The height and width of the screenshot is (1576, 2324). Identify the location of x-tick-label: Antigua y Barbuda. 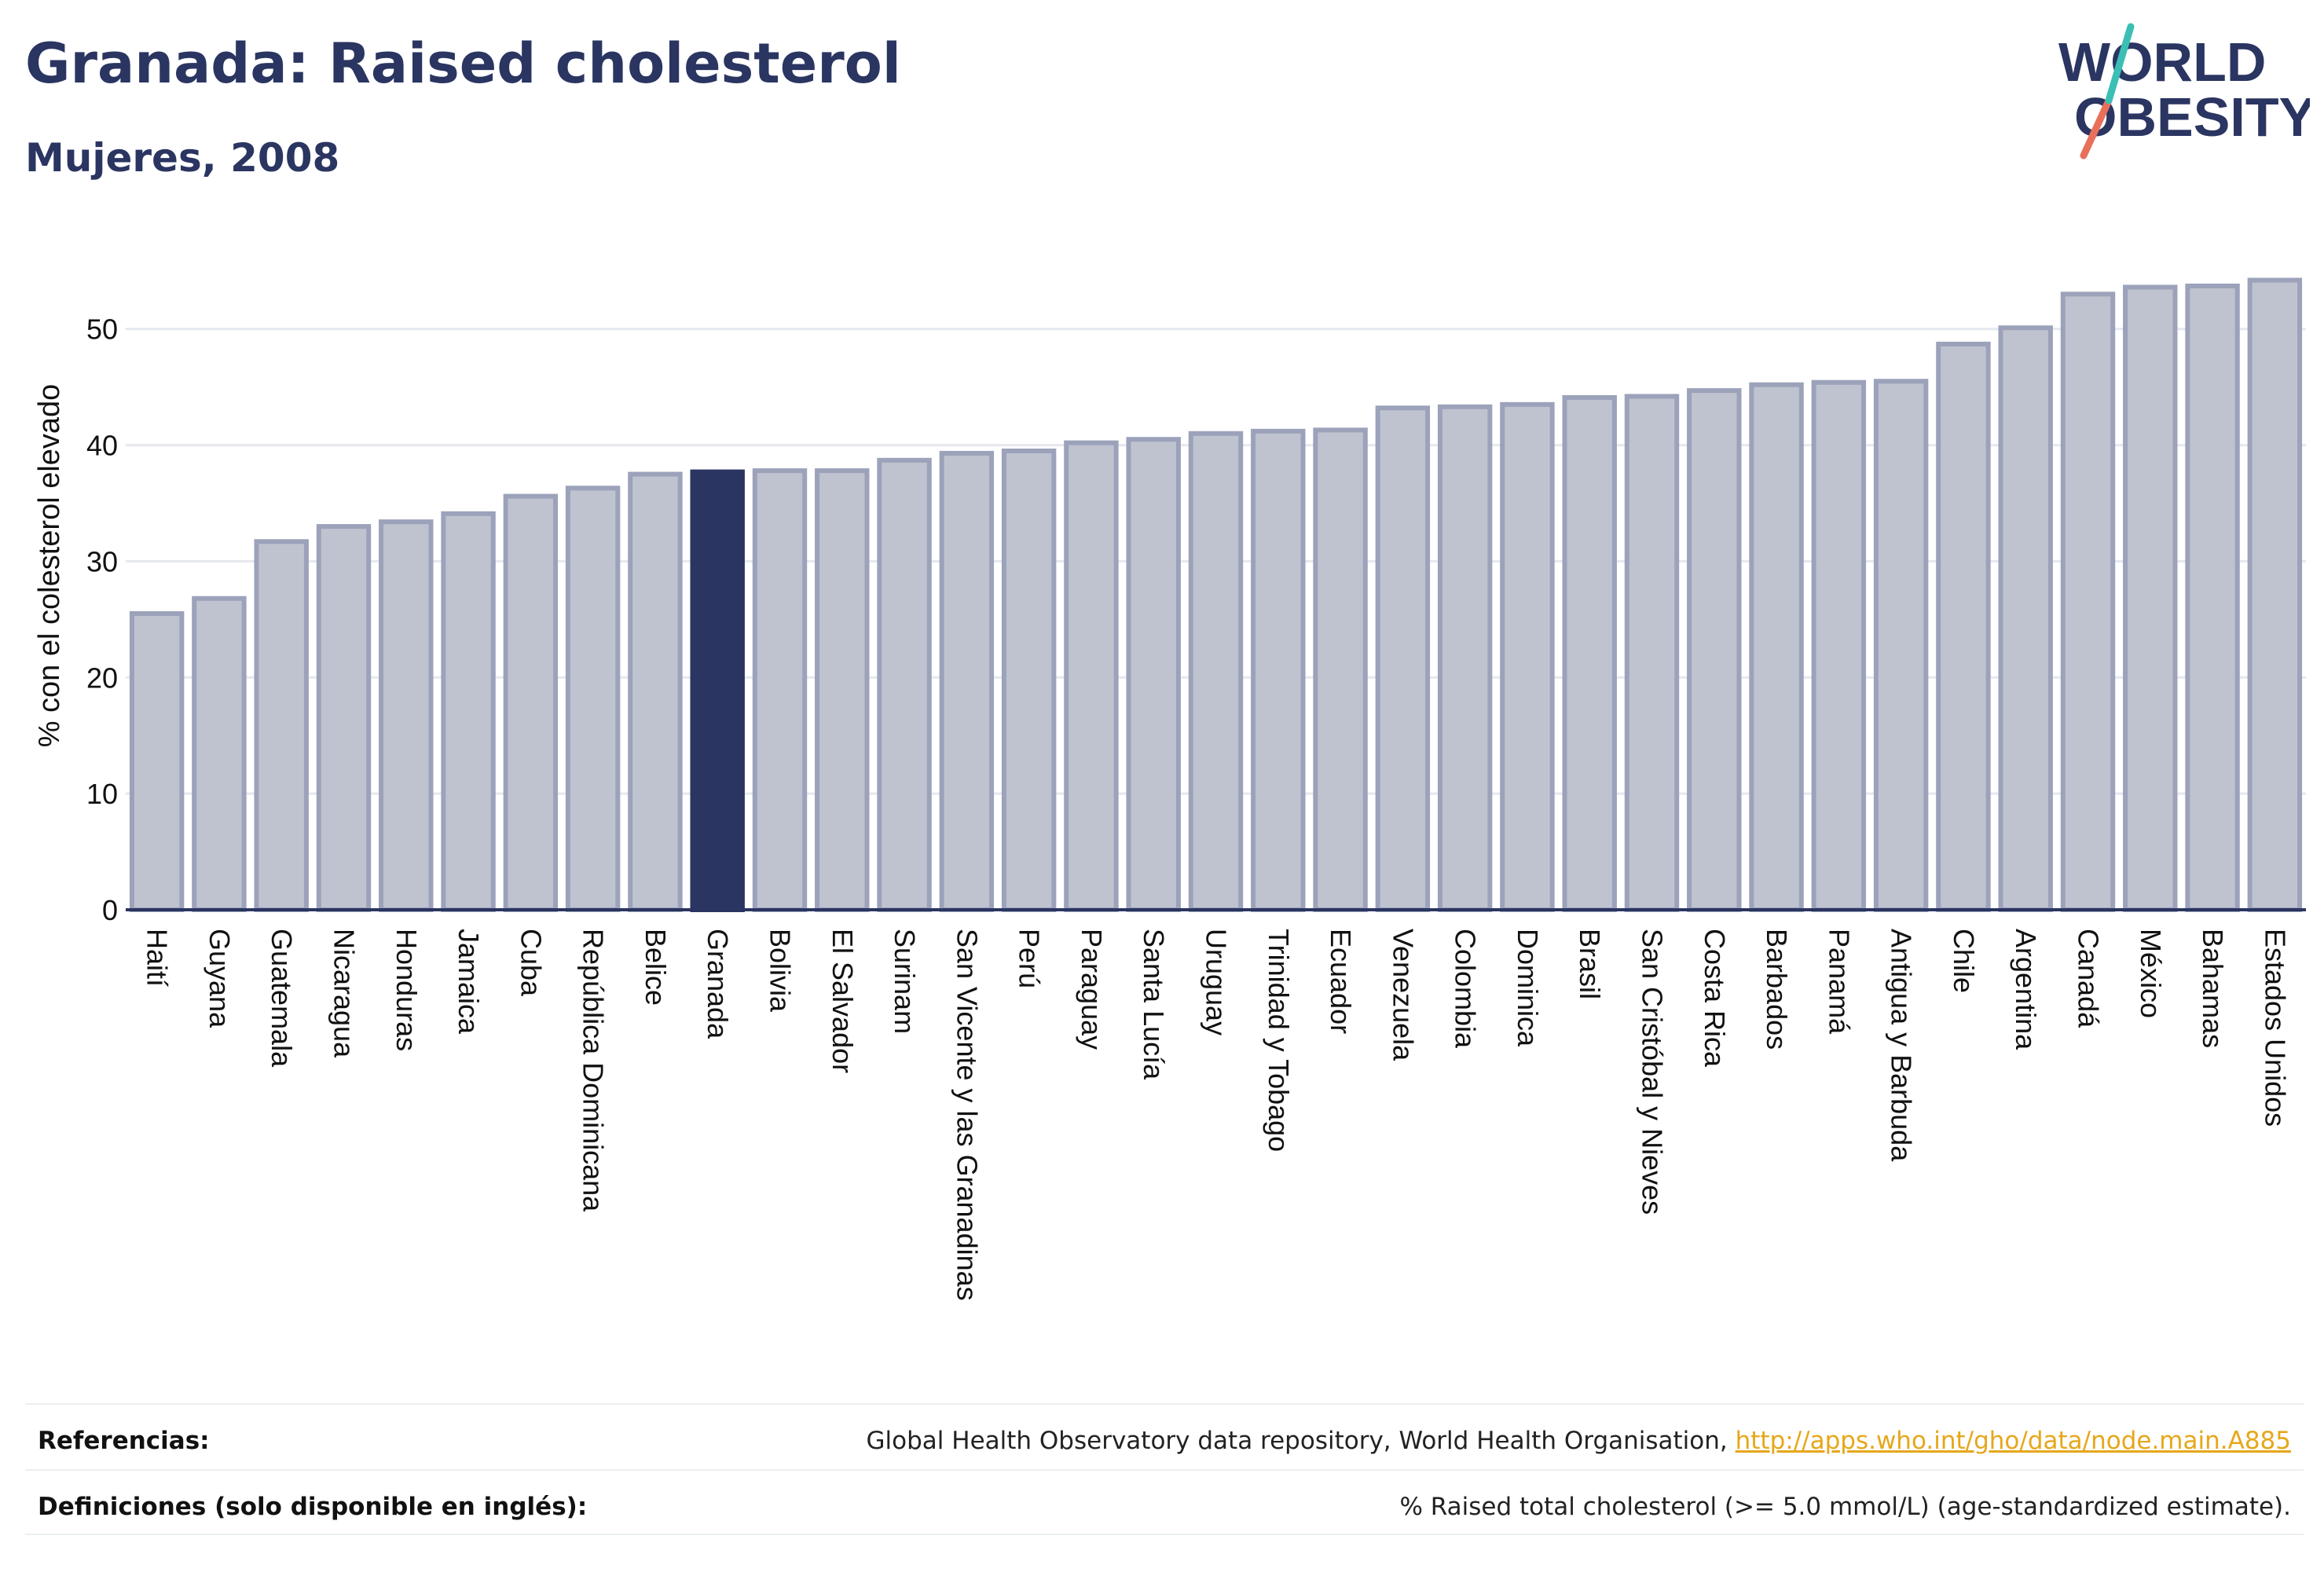
(1902, 1045).